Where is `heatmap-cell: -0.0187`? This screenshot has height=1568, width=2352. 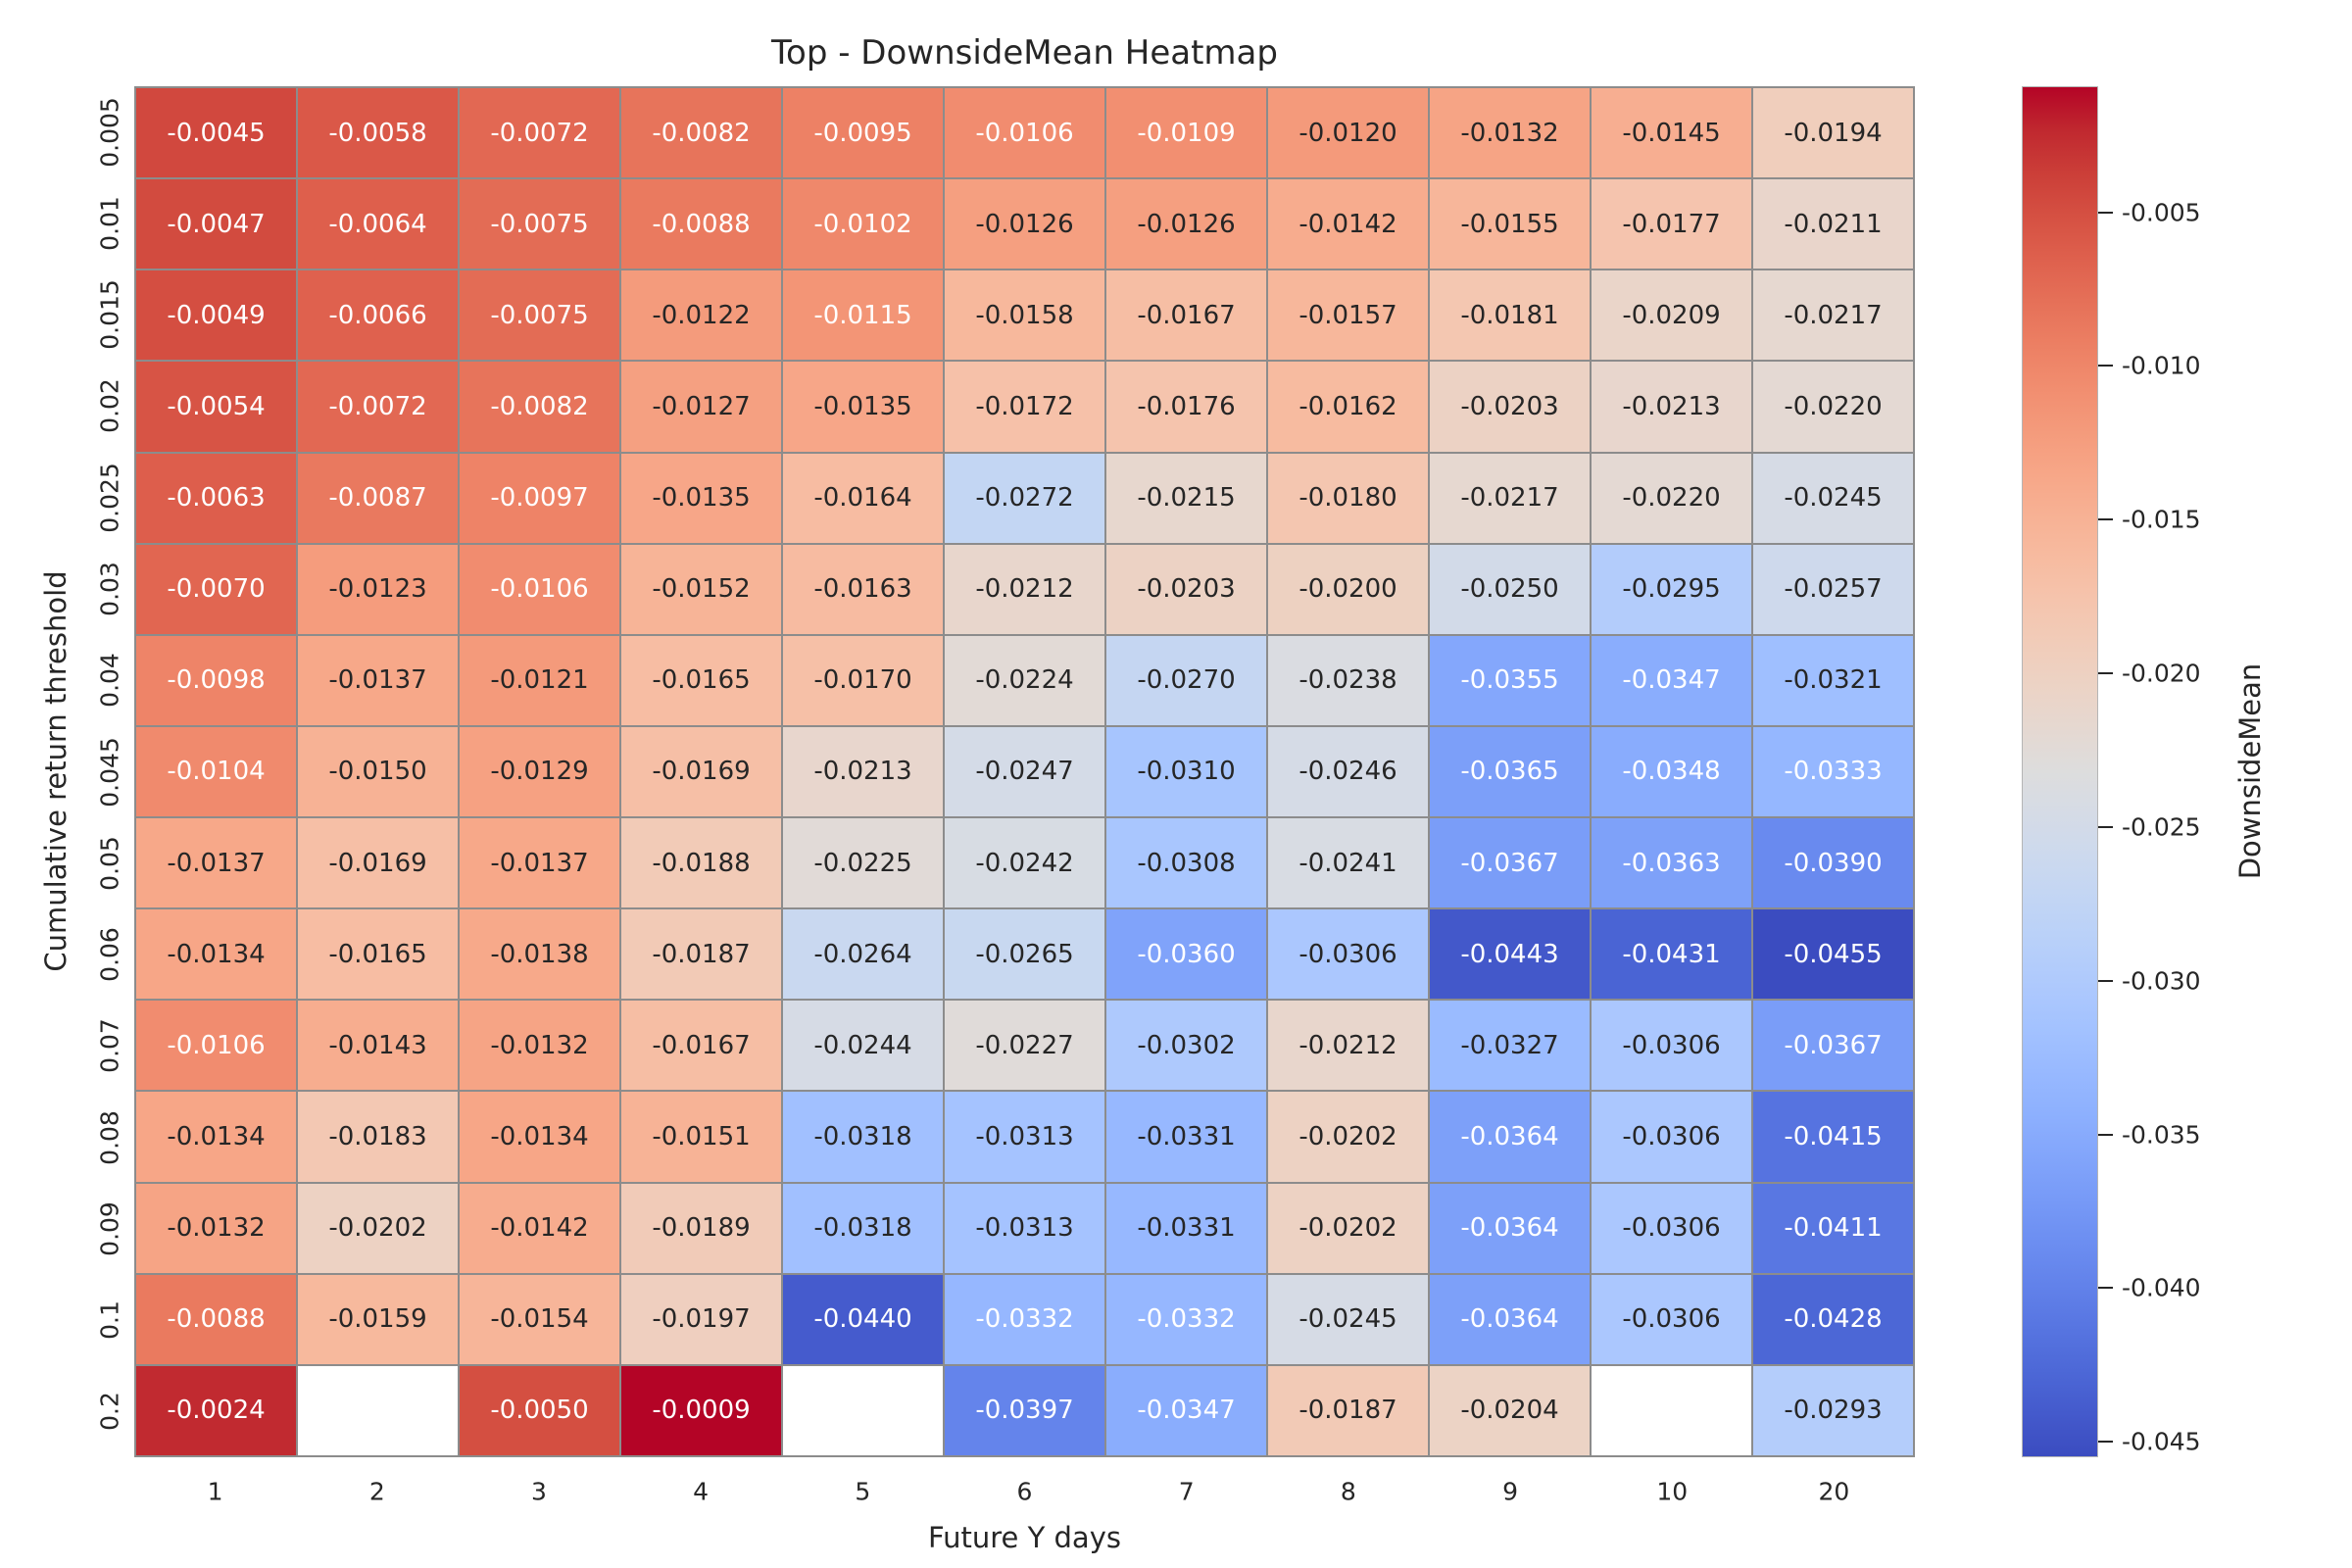 heatmap-cell: -0.0187 is located at coordinates (1348, 1410).